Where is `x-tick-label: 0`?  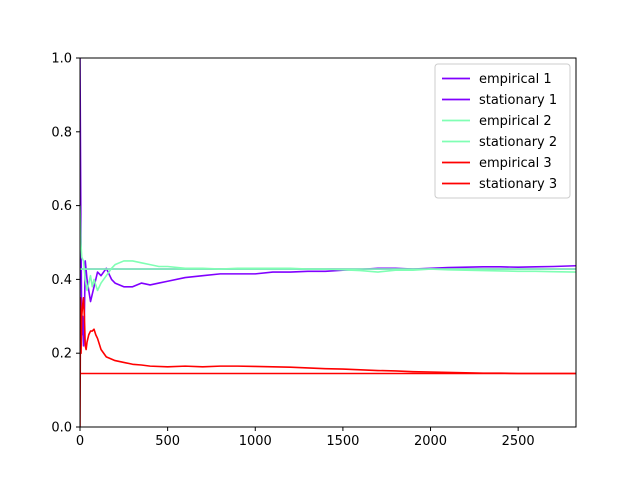
x-tick-label: 0 is located at coordinates (80, 441).